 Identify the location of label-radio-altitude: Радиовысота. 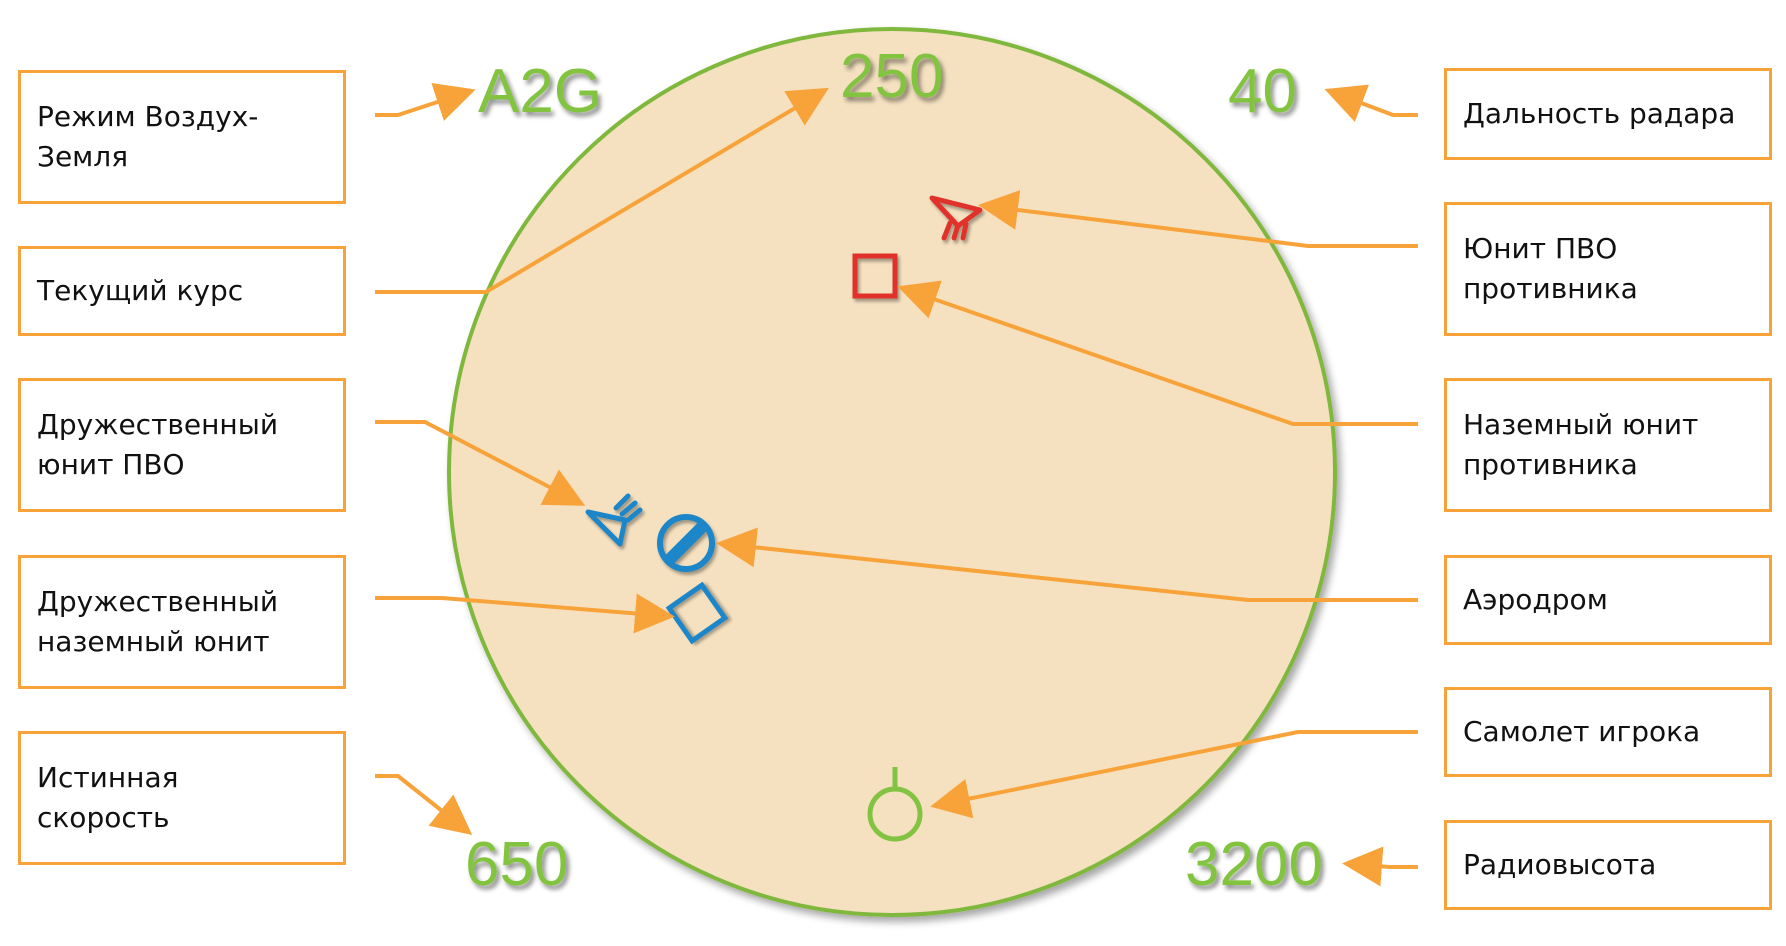
(1608, 865).